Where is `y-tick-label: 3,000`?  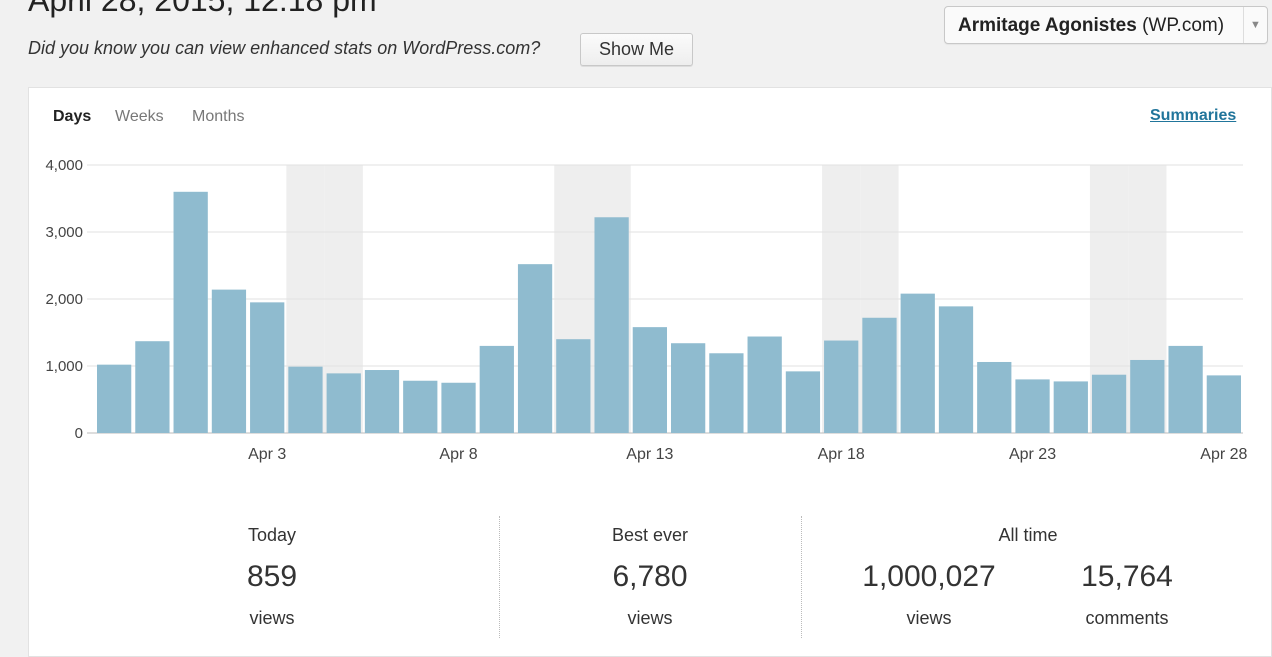 y-tick-label: 3,000 is located at coordinates (64, 232).